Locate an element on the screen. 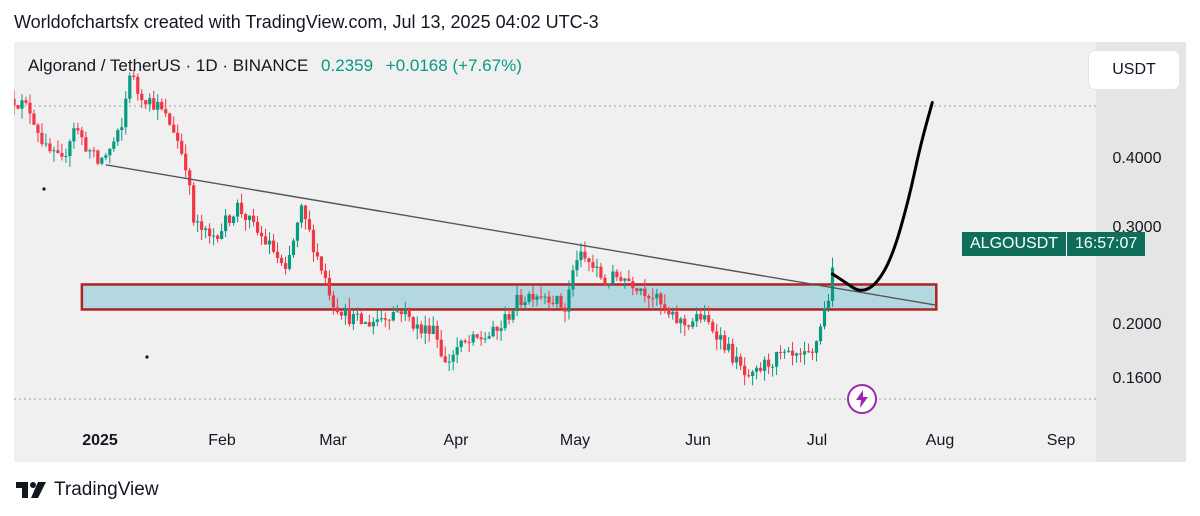 Image resolution: width=1200 pixels, height=516 pixels. x-tick-label: Aug is located at coordinates (940, 440).